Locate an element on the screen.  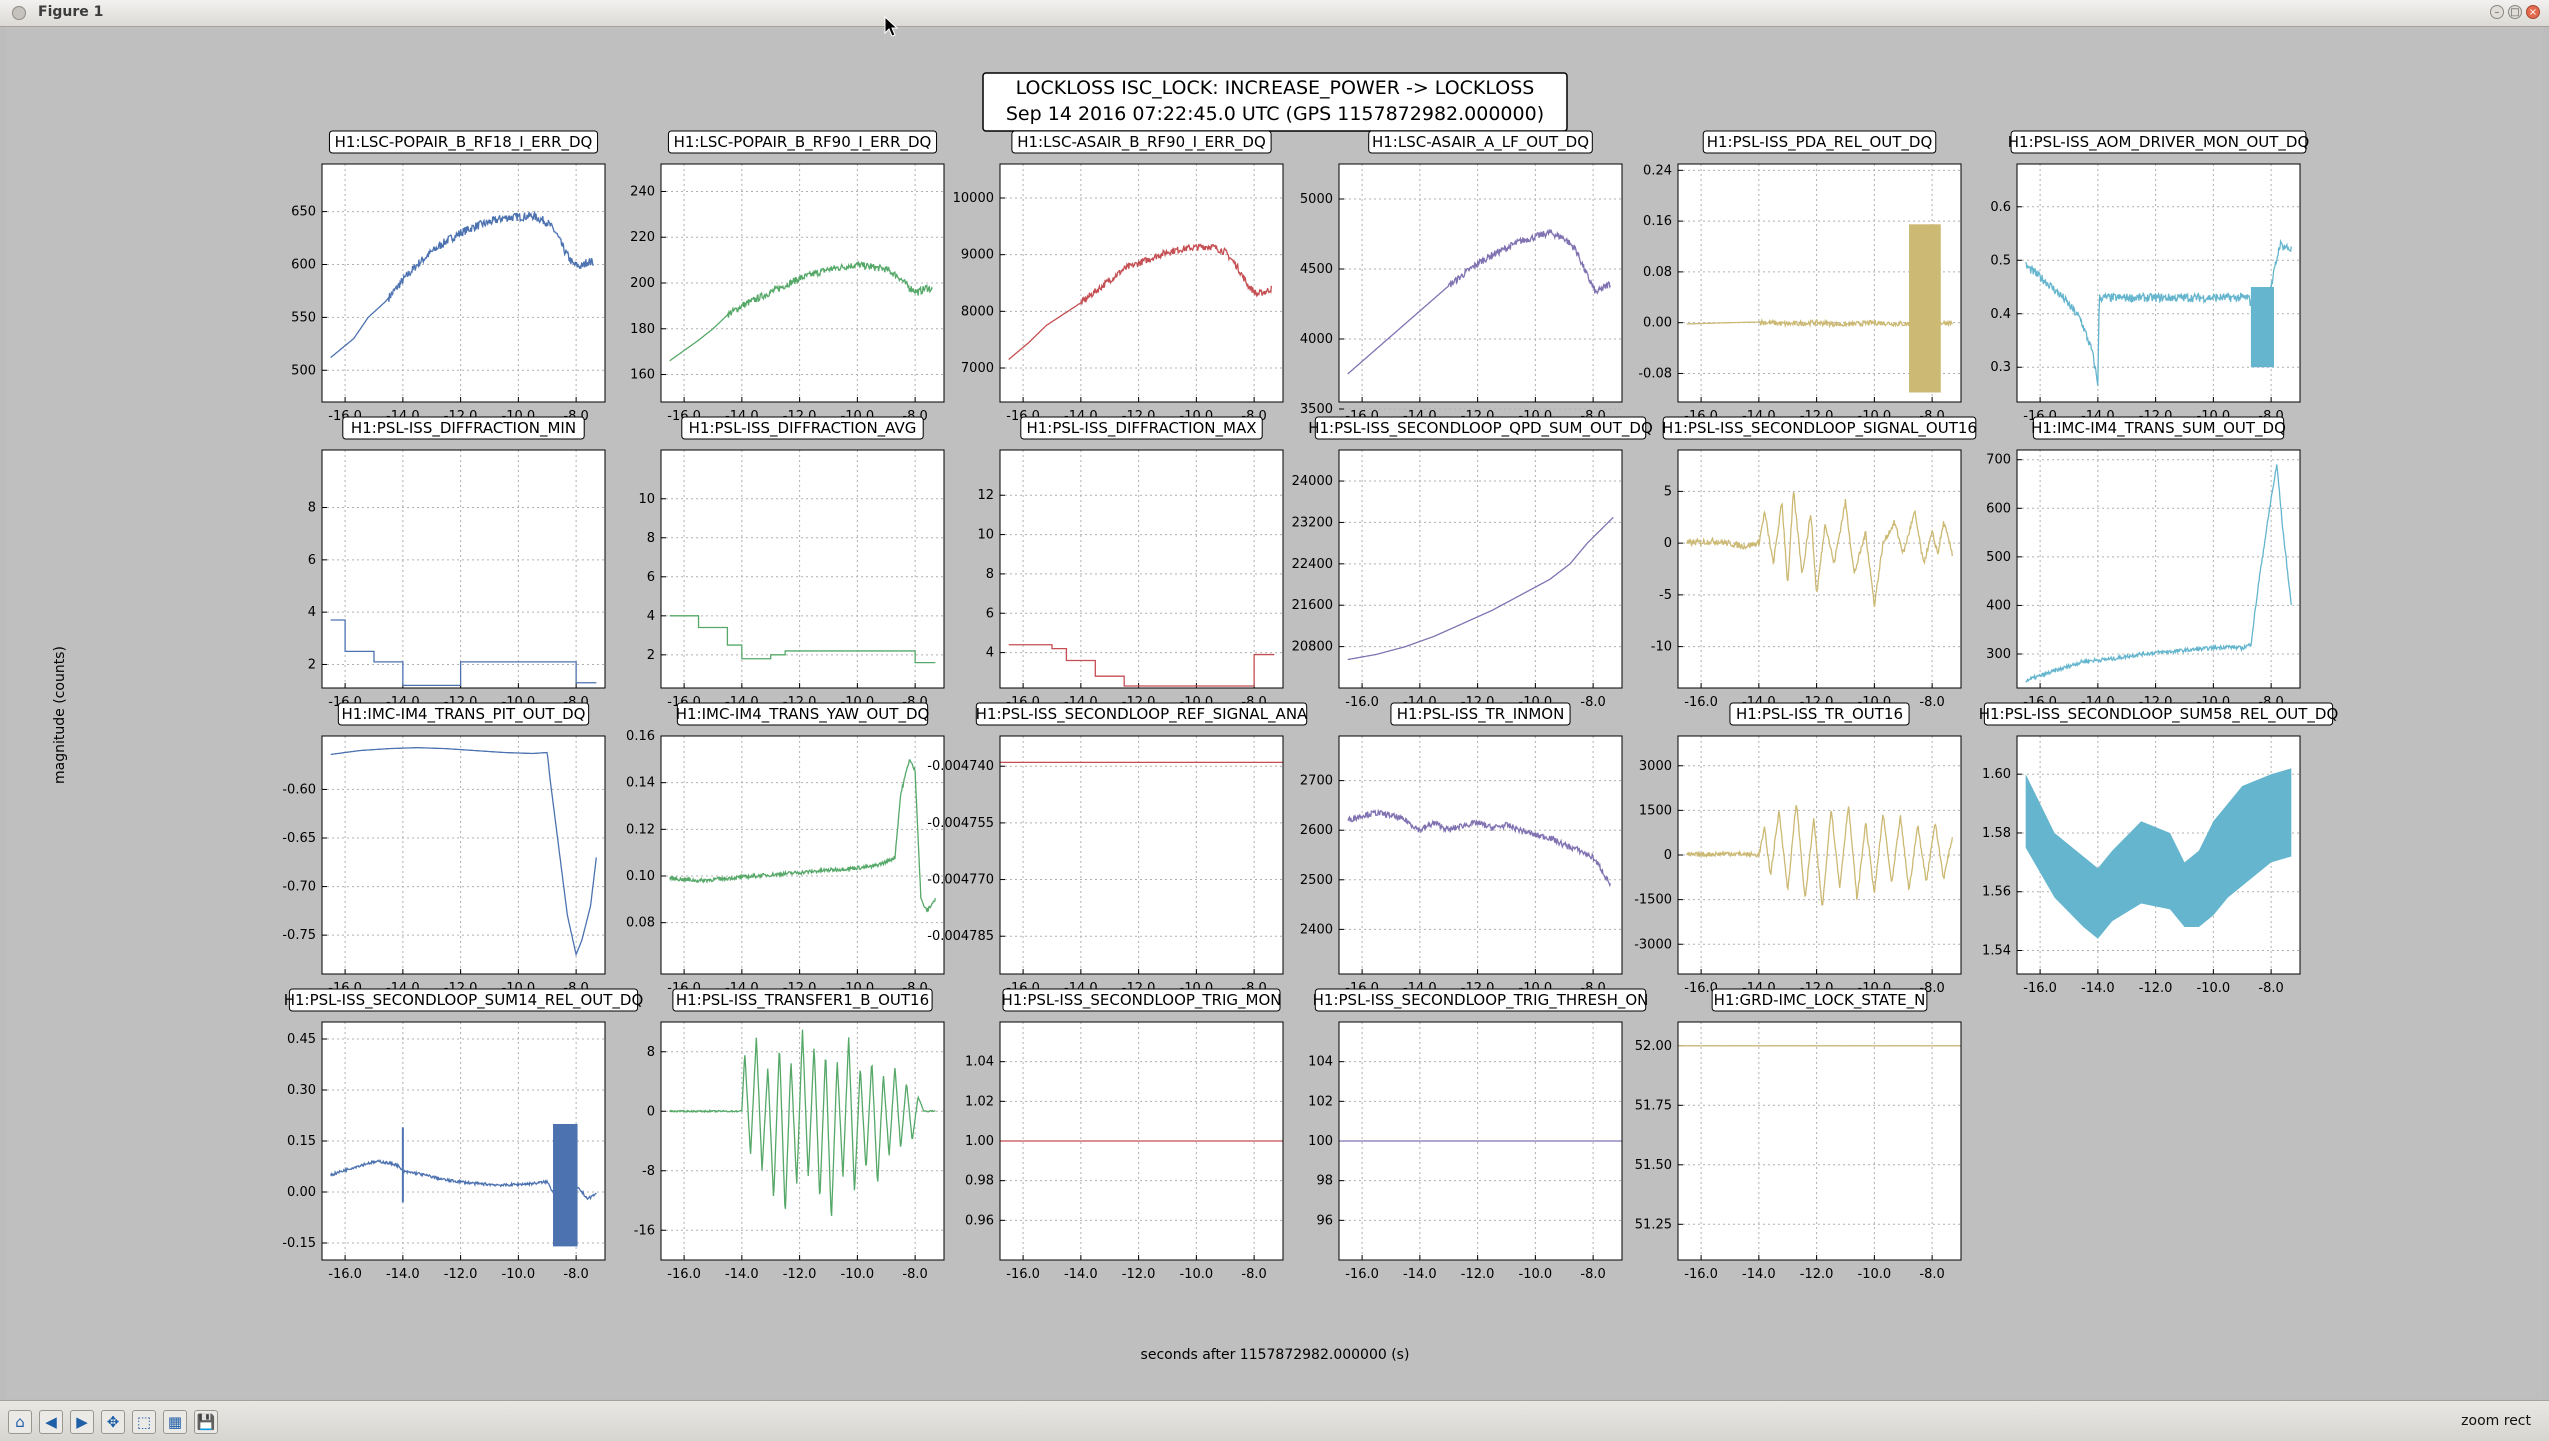
y-tick-label: 10000 is located at coordinates (973, 198).